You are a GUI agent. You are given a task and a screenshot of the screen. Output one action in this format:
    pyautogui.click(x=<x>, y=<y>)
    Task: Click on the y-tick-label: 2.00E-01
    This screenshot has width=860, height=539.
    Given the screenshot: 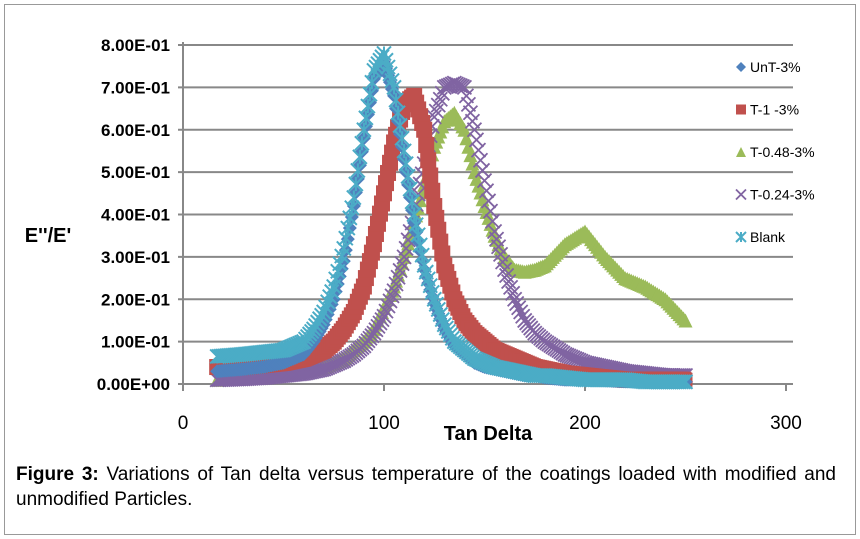 What is the action you would take?
    pyautogui.click(x=135, y=299)
    